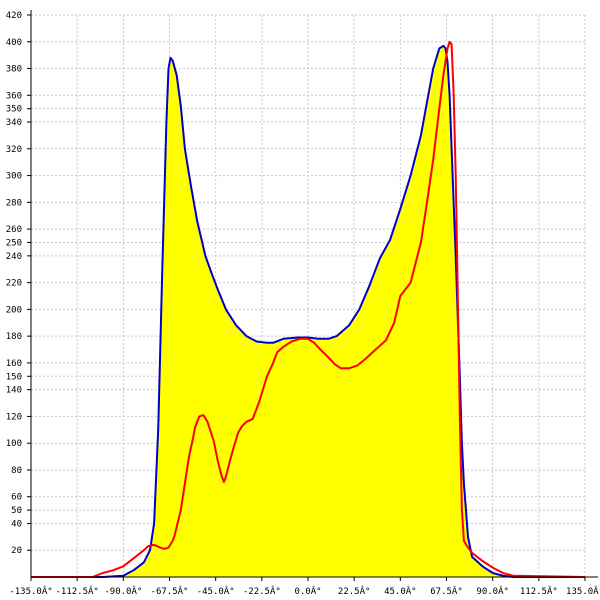  What do you see at coordinates (14, 337) in the screenshot?
I see `y-tick-label: 180` at bounding box center [14, 337].